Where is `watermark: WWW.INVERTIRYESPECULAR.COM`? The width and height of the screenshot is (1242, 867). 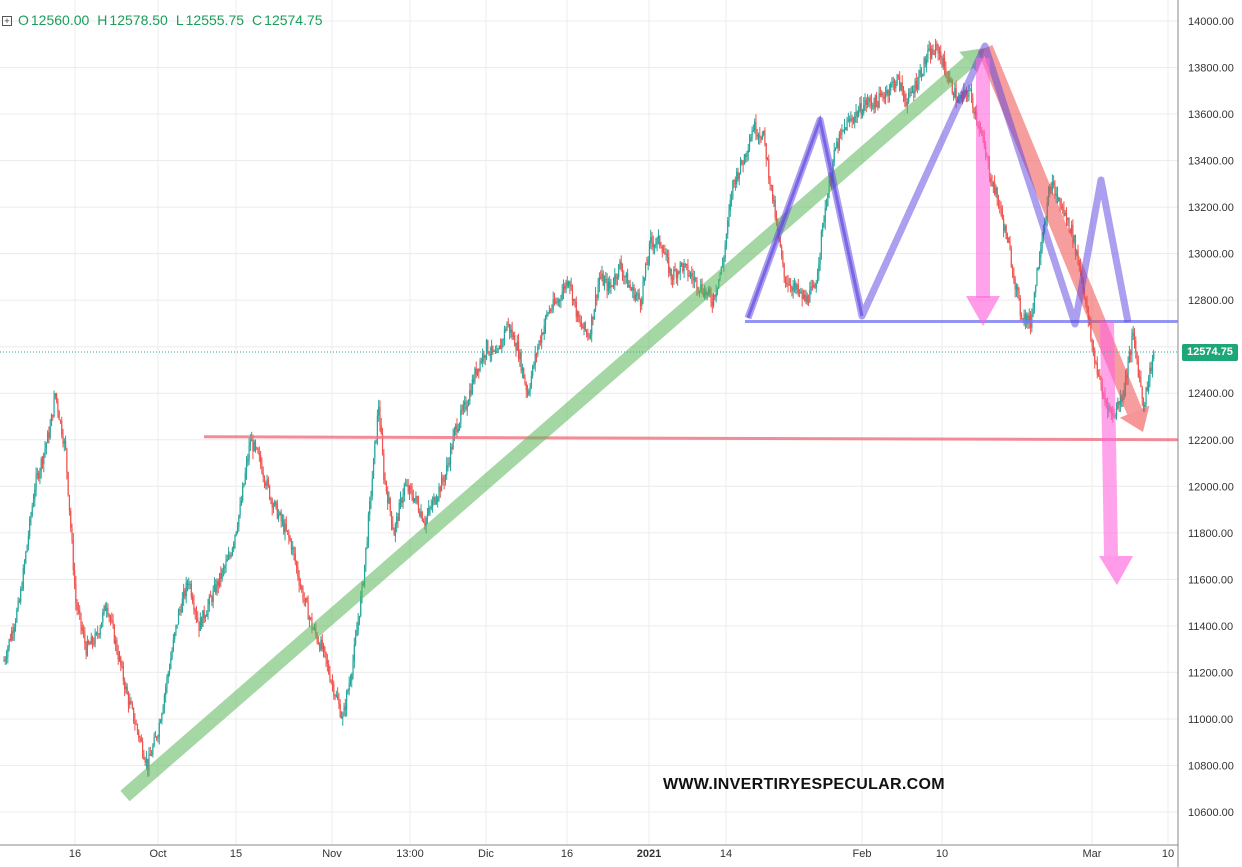 watermark: WWW.INVERTIRYESPECULAR.COM is located at coordinates (804, 784).